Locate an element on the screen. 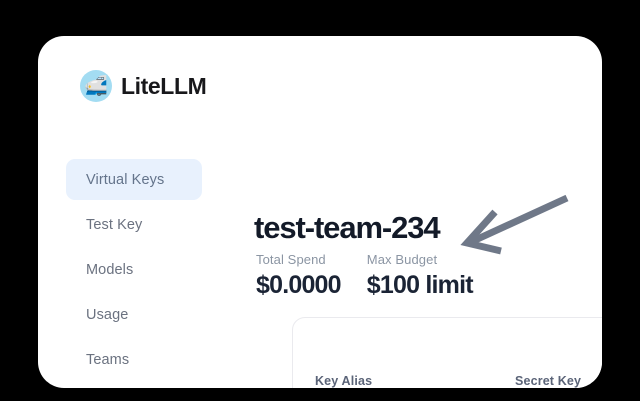  stat-total-spend: Total Spend $0.0000 is located at coordinates (299, 276).